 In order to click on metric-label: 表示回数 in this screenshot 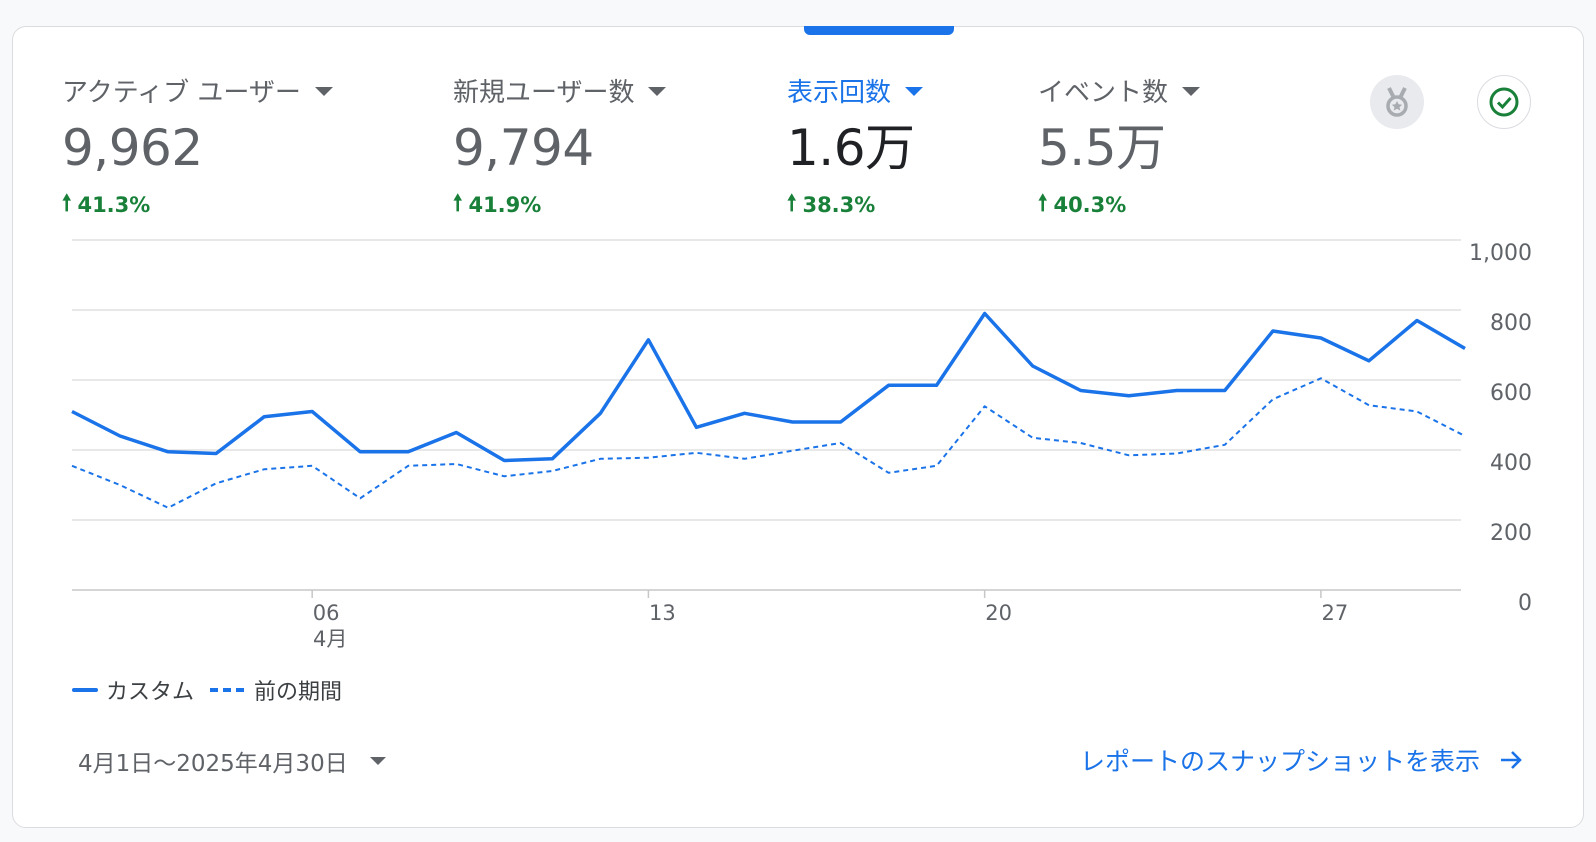, I will do `click(839, 92)`.